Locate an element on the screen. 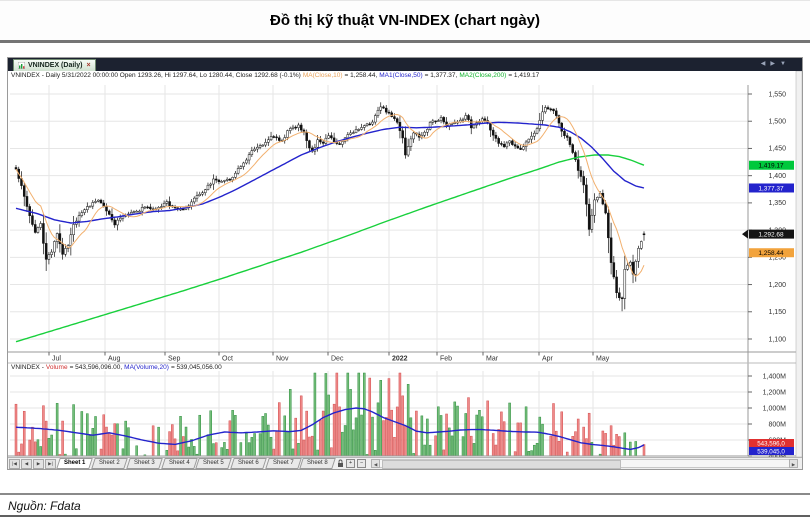  footer-divider is located at coordinates (405, 494).